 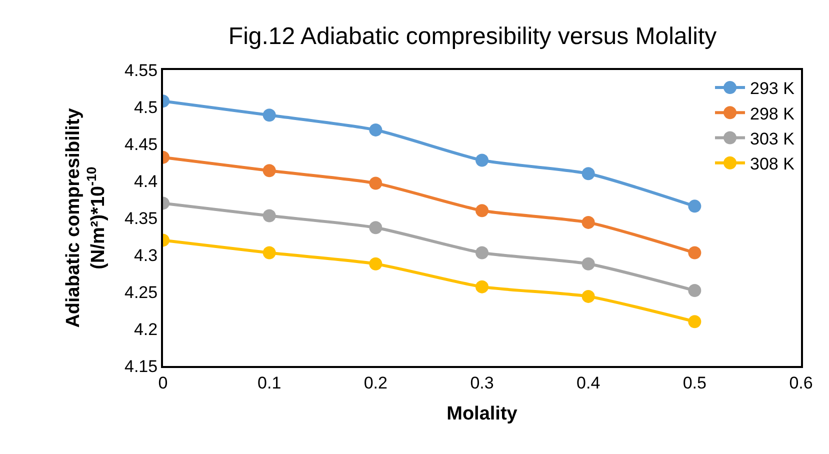 What do you see at coordinates (146, 255) in the screenshot?
I see `y-tick-label: 4.3` at bounding box center [146, 255].